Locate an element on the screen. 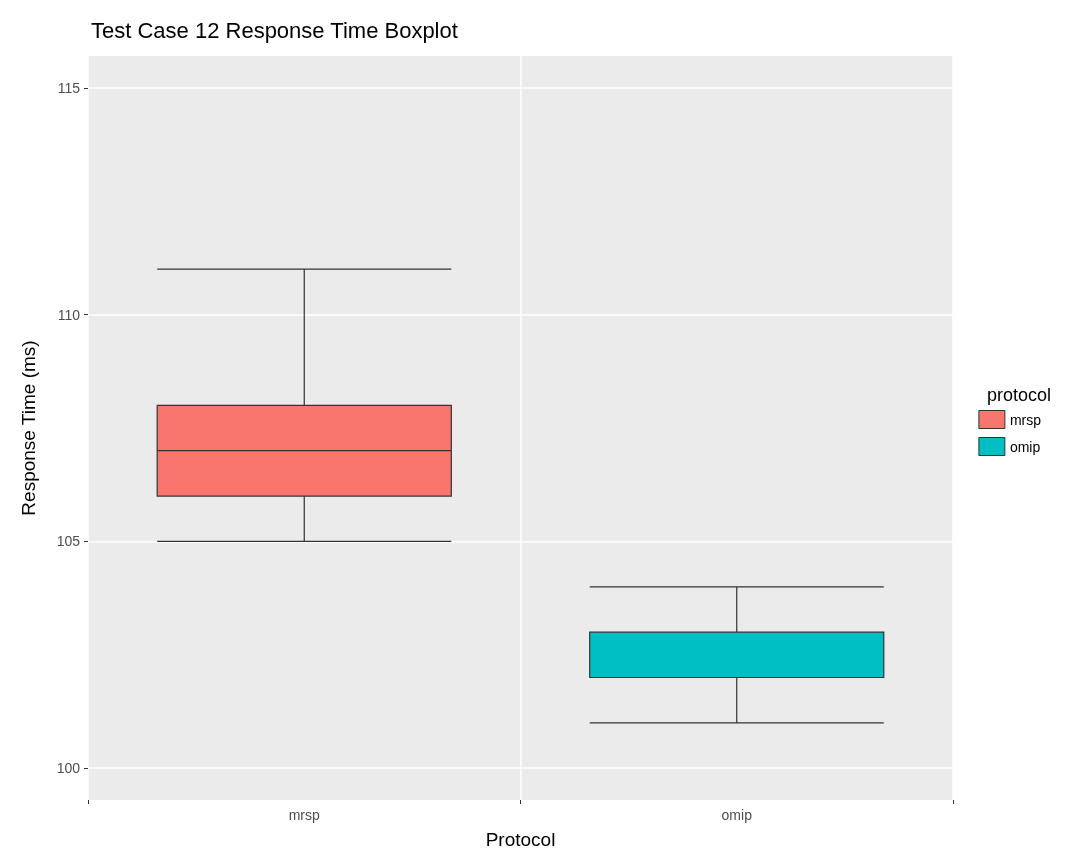  y-tick-label: 105 is located at coordinates (68, 541).